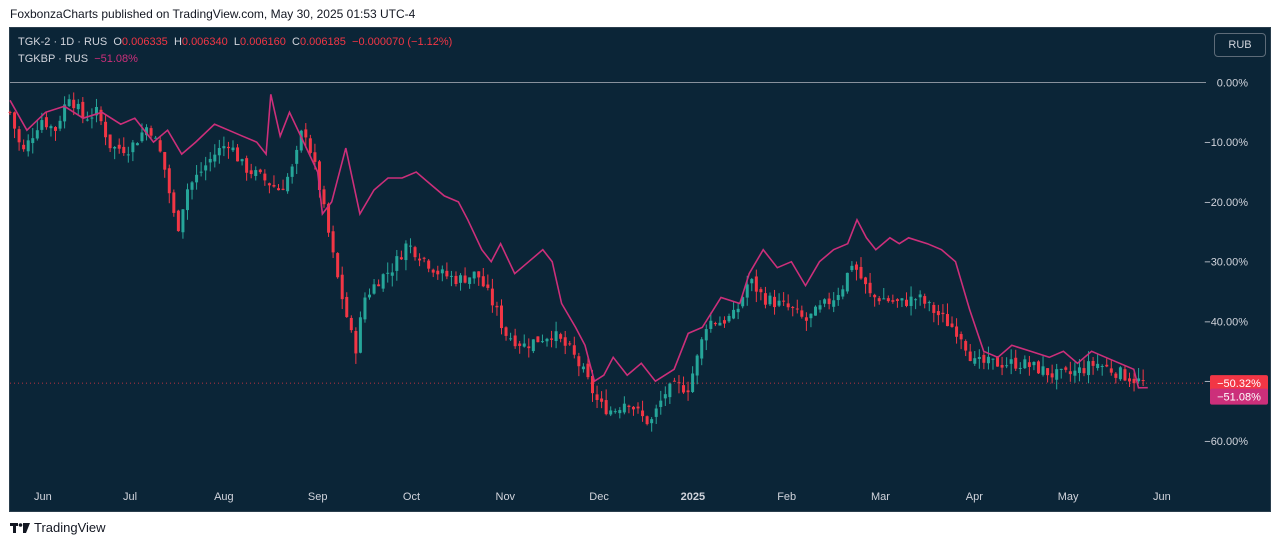 The height and width of the screenshot is (546, 1281). Describe the element at coordinates (323, 42) in the screenshot. I see `legend-close: 0.006185` at that location.